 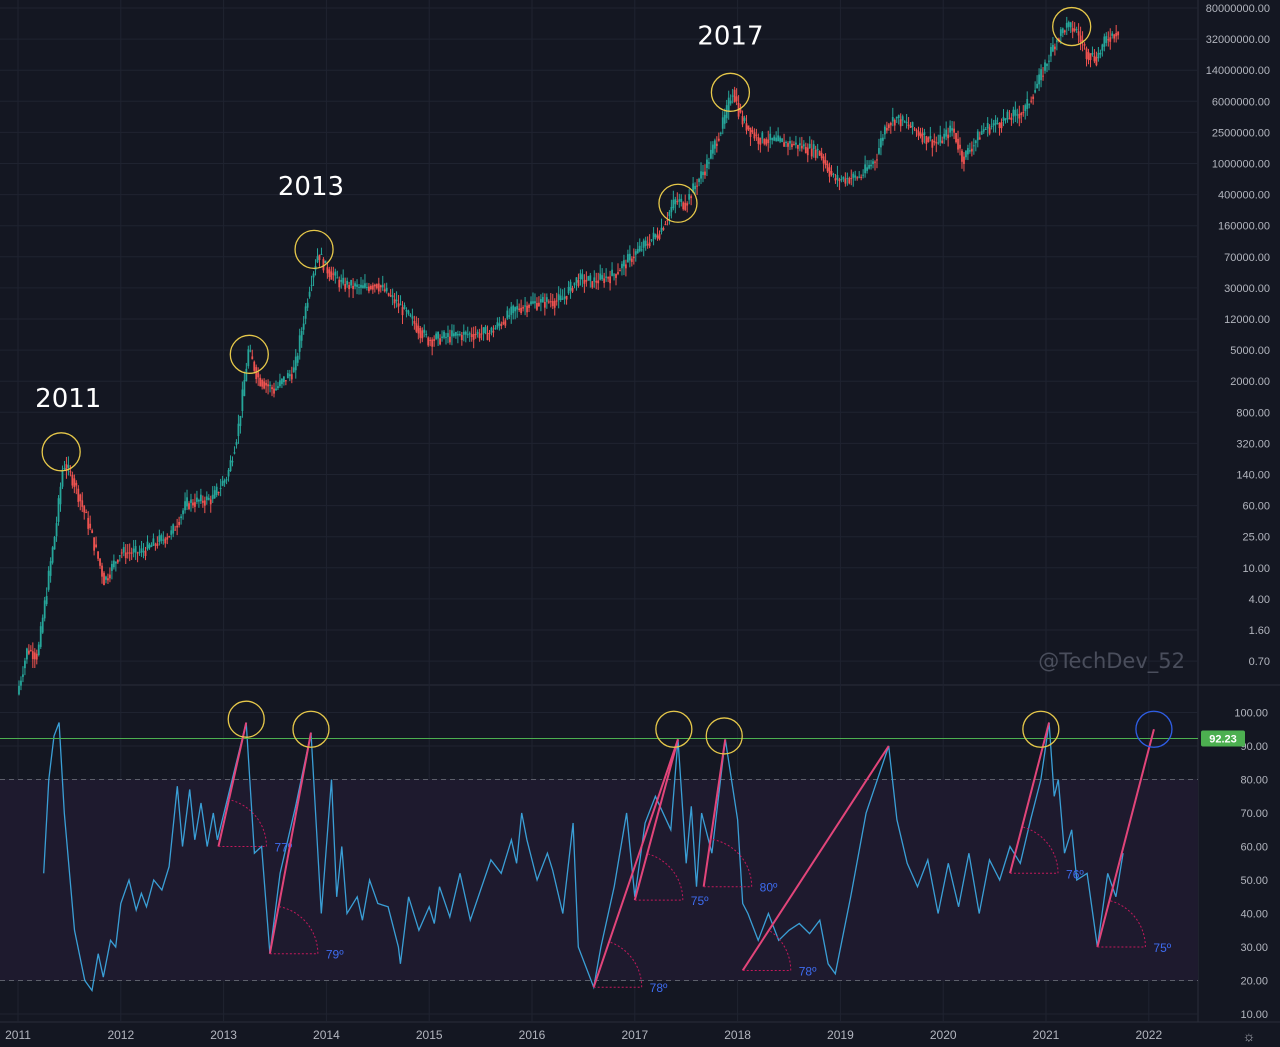 What do you see at coordinates (1254, 881) in the screenshot?
I see `rsi-tick-label: 50.00` at bounding box center [1254, 881].